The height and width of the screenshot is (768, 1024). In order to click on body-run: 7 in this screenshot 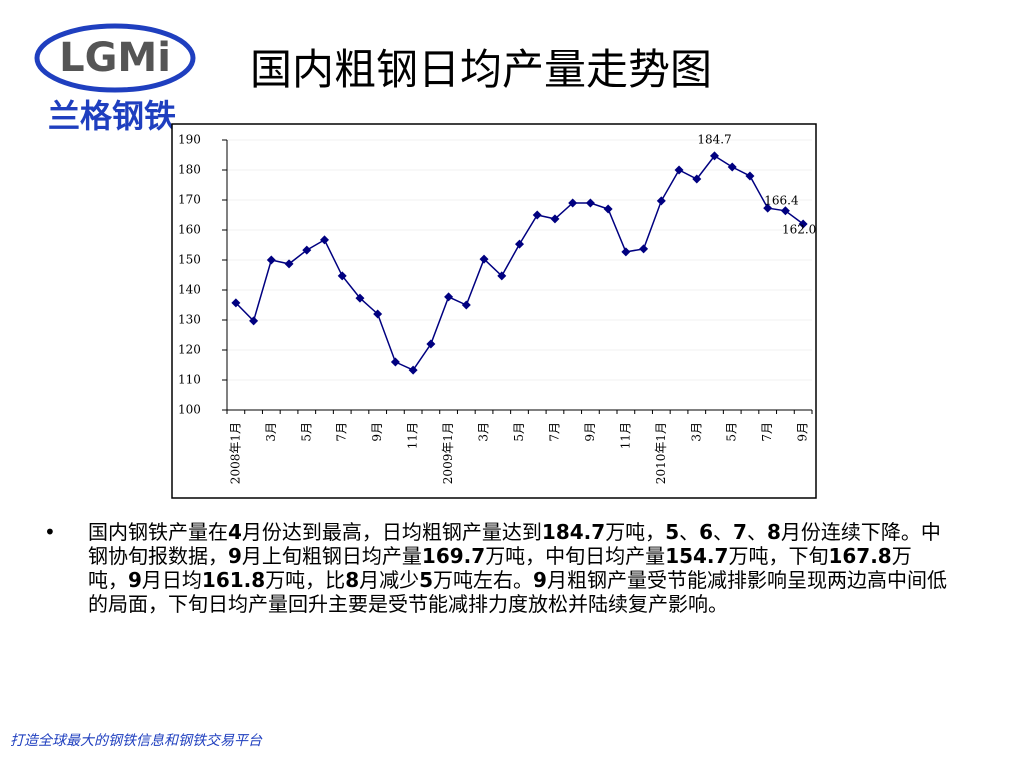, I will do `click(740, 532)`.